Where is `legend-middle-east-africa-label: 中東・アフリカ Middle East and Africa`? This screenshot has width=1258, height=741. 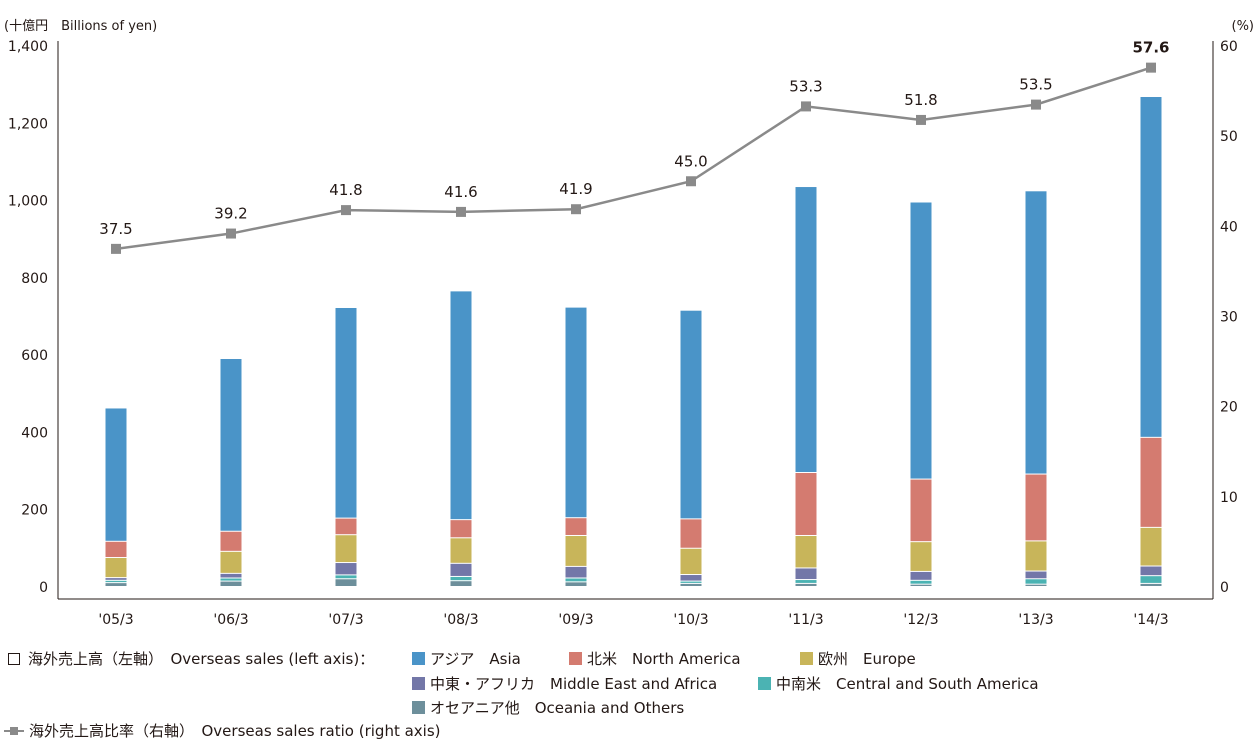
legend-middle-east-africa-label: 中東・アフリカ Middle East and Africa is located at coordinates (574, 684).